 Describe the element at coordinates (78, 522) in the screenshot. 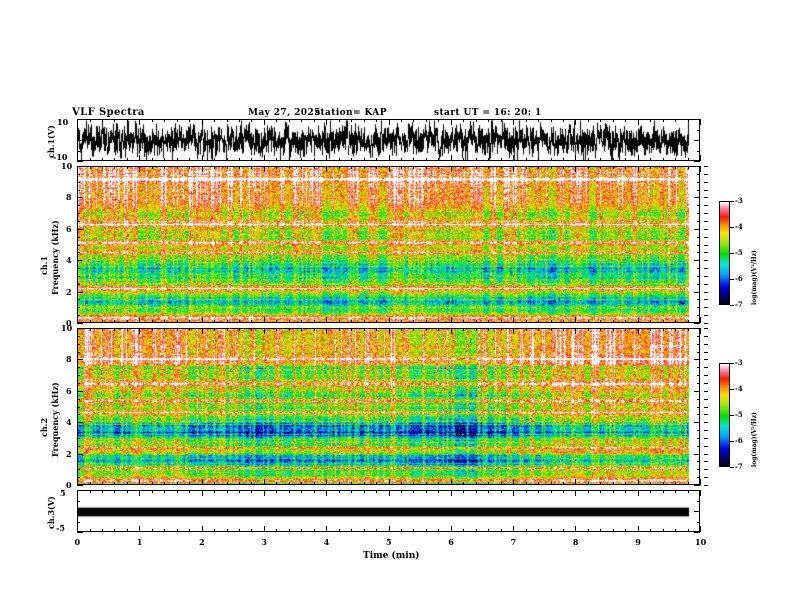

I see `ch3-waveform-ytick-left` at that location.